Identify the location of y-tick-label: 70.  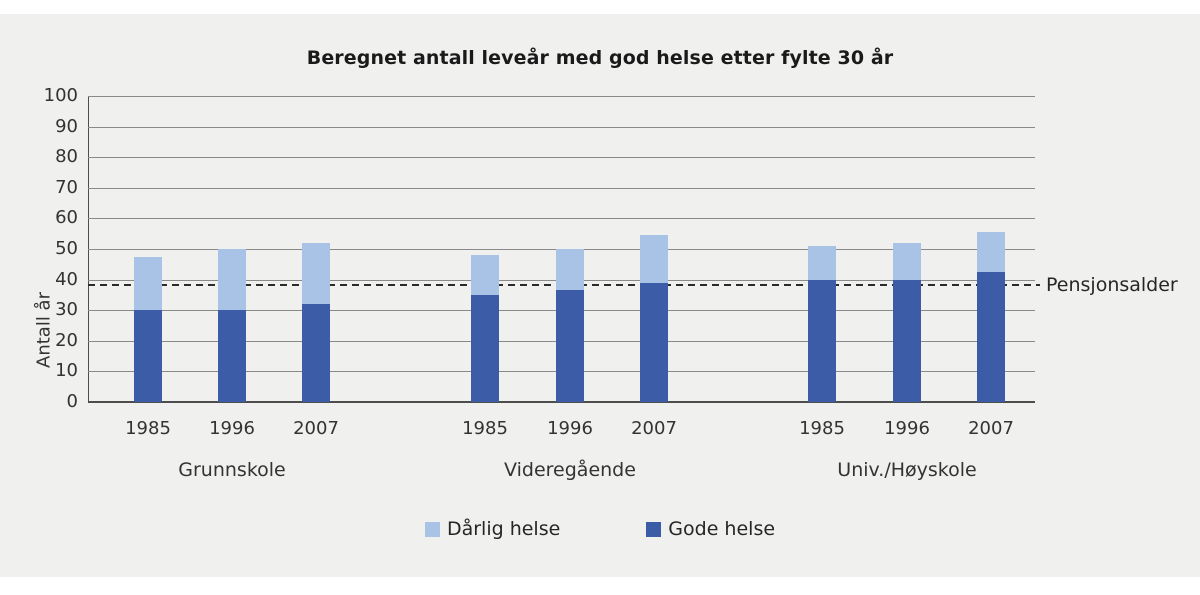
(66, 187).